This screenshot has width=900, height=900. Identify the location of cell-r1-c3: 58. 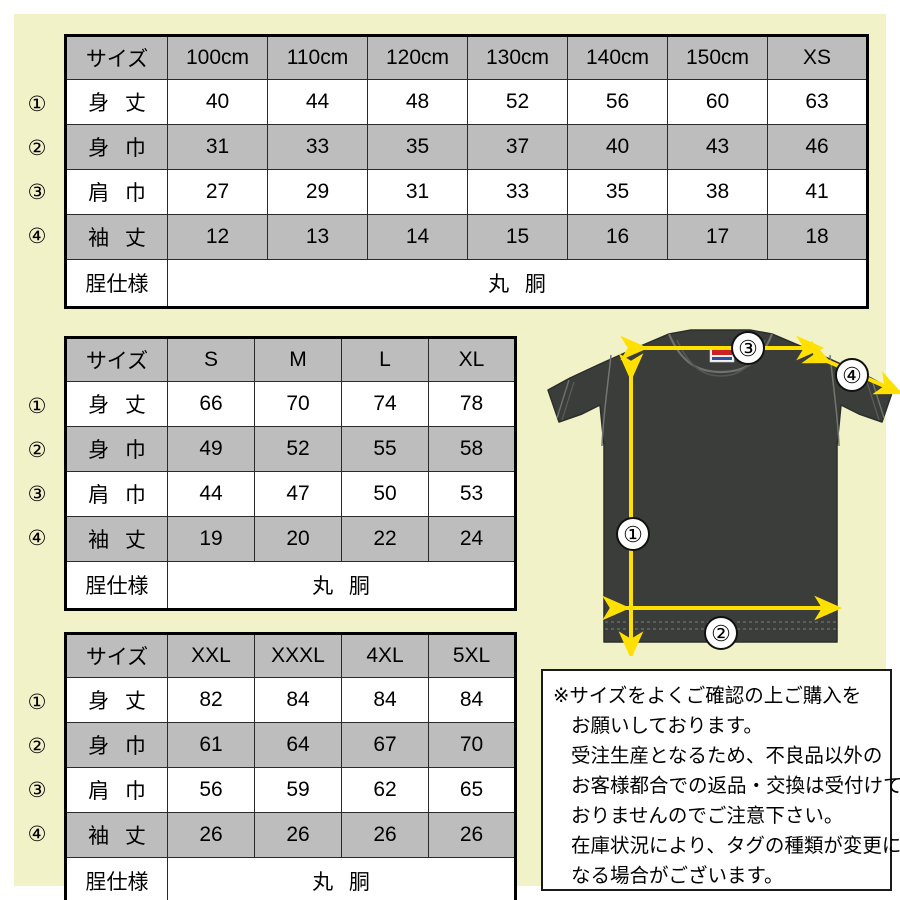
(472, 449).